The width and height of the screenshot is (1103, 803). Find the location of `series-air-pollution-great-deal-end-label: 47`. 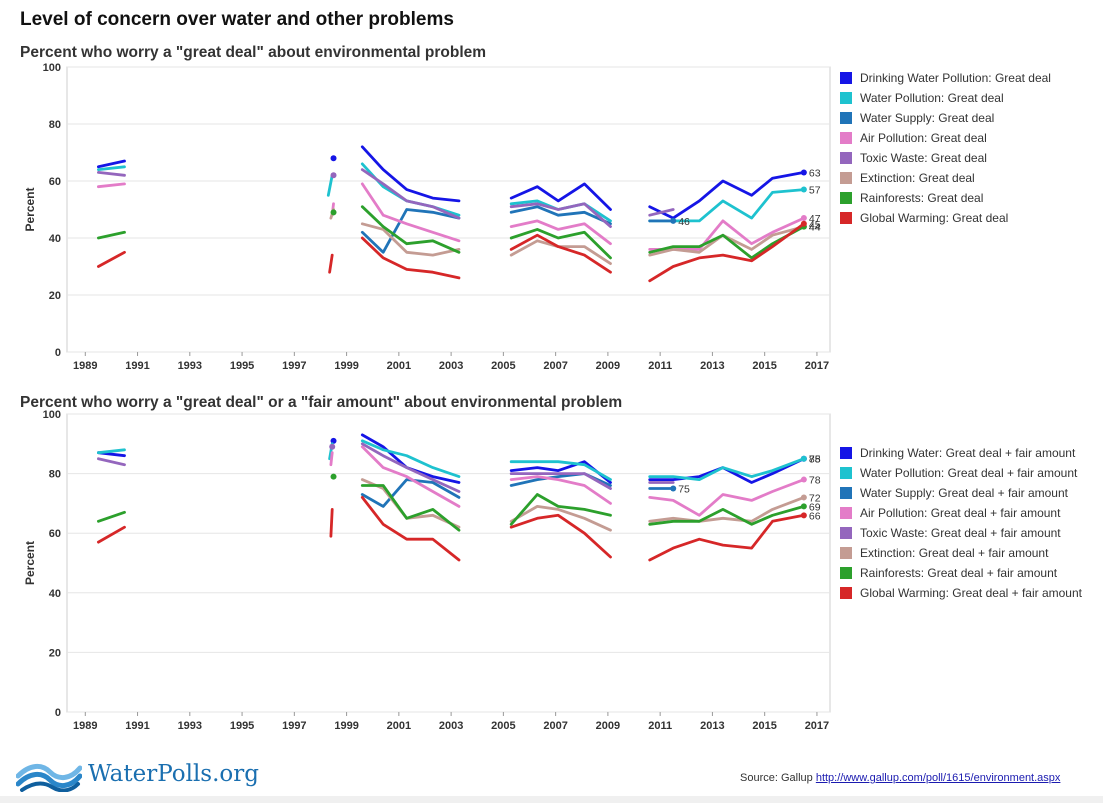

series-air-pollution-great-deal-end-label: 47 is located at coordinates (815, 219).